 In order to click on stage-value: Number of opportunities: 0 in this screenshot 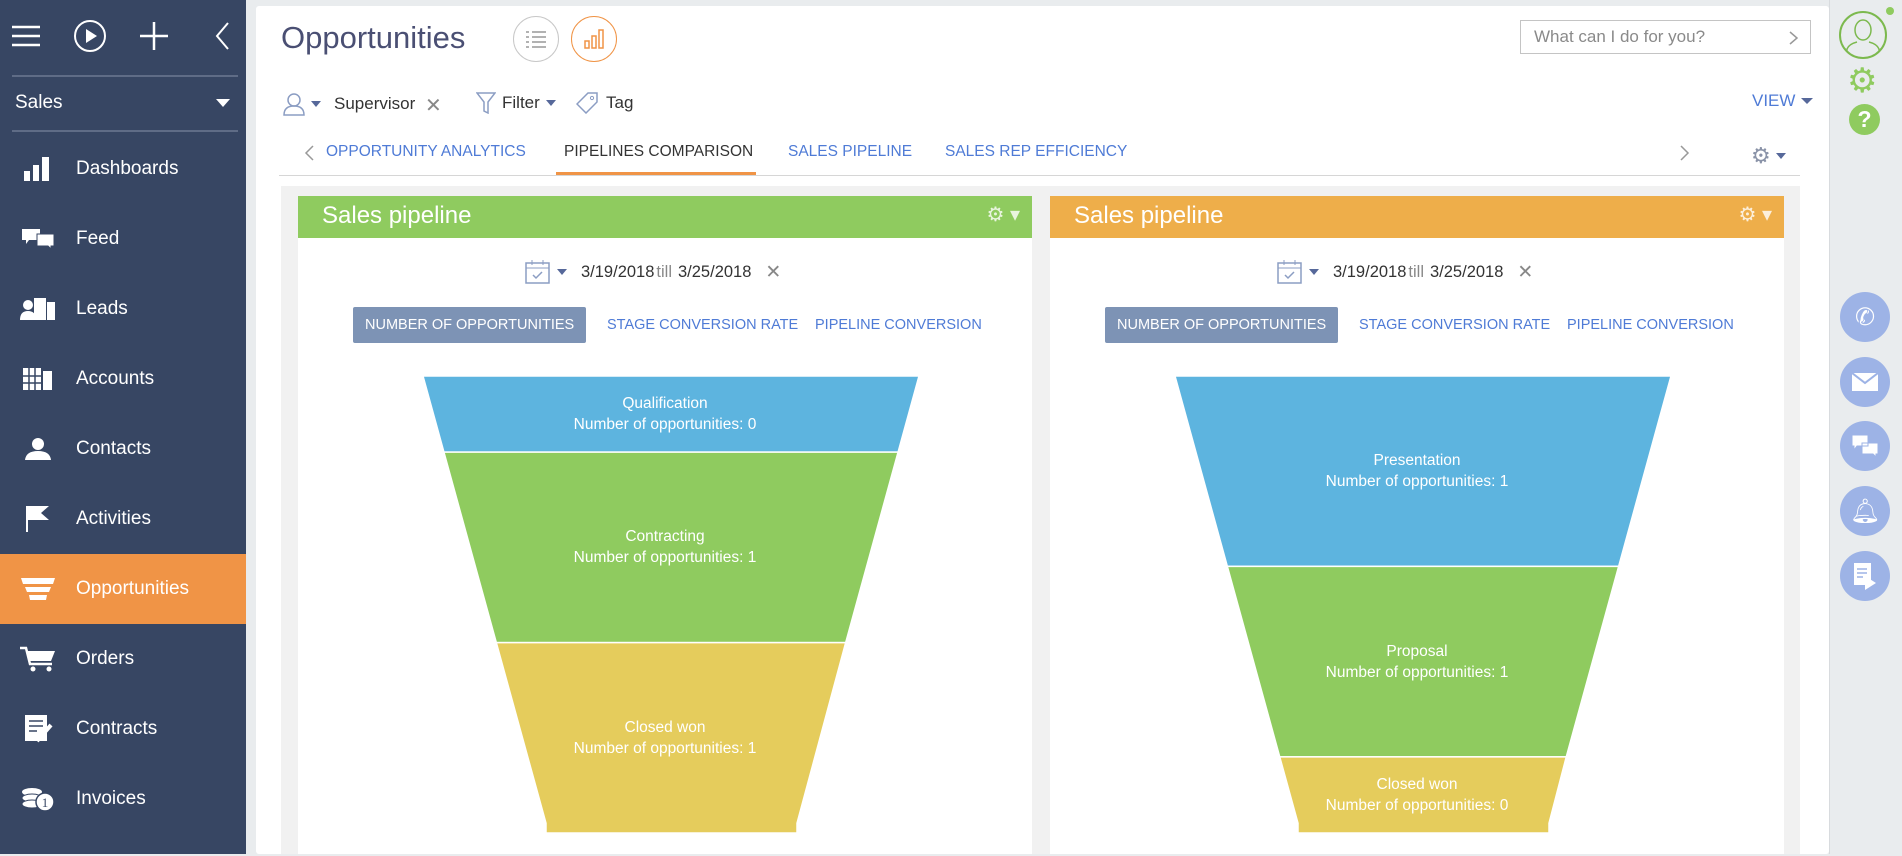, I will do `click(1417, 805)`.